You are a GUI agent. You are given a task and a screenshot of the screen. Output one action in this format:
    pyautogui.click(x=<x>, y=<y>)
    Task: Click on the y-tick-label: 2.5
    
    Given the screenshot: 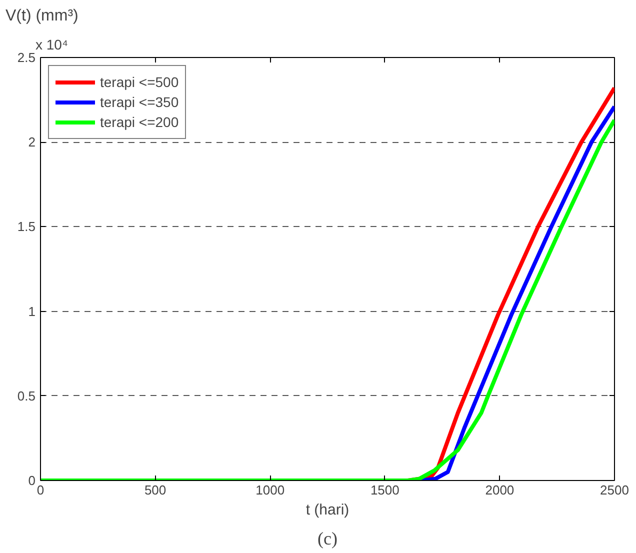 What is the action you would take?
    pyautogui.click(x=26, y=57)
    